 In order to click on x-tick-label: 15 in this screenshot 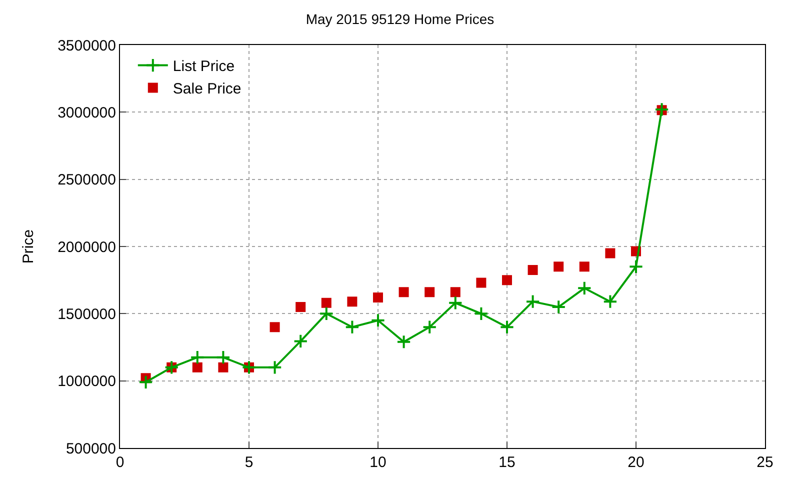, I will do `click(507, 462)`.